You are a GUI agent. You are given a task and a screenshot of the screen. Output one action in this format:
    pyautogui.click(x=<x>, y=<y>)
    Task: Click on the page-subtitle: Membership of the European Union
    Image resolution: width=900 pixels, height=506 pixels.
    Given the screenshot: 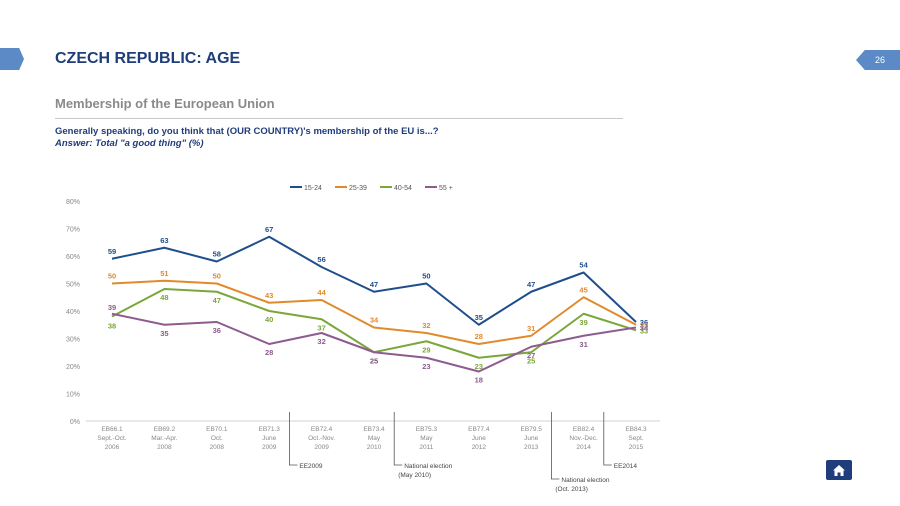 What is the action you would take?
    pyautogui.click(x=165, y=103)
    